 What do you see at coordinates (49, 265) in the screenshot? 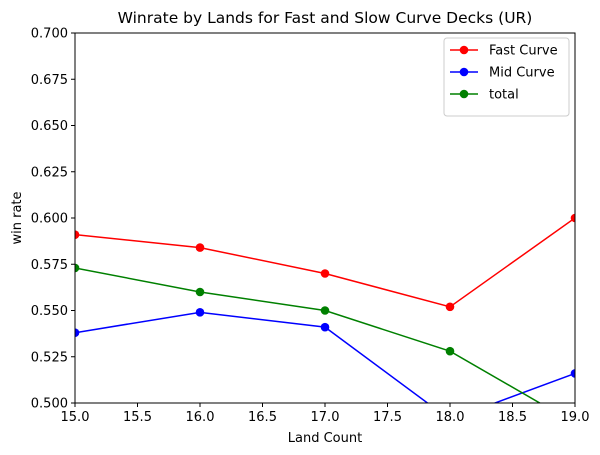
I see `y-tick-label: 0.575` at bounding box center [49, 265].